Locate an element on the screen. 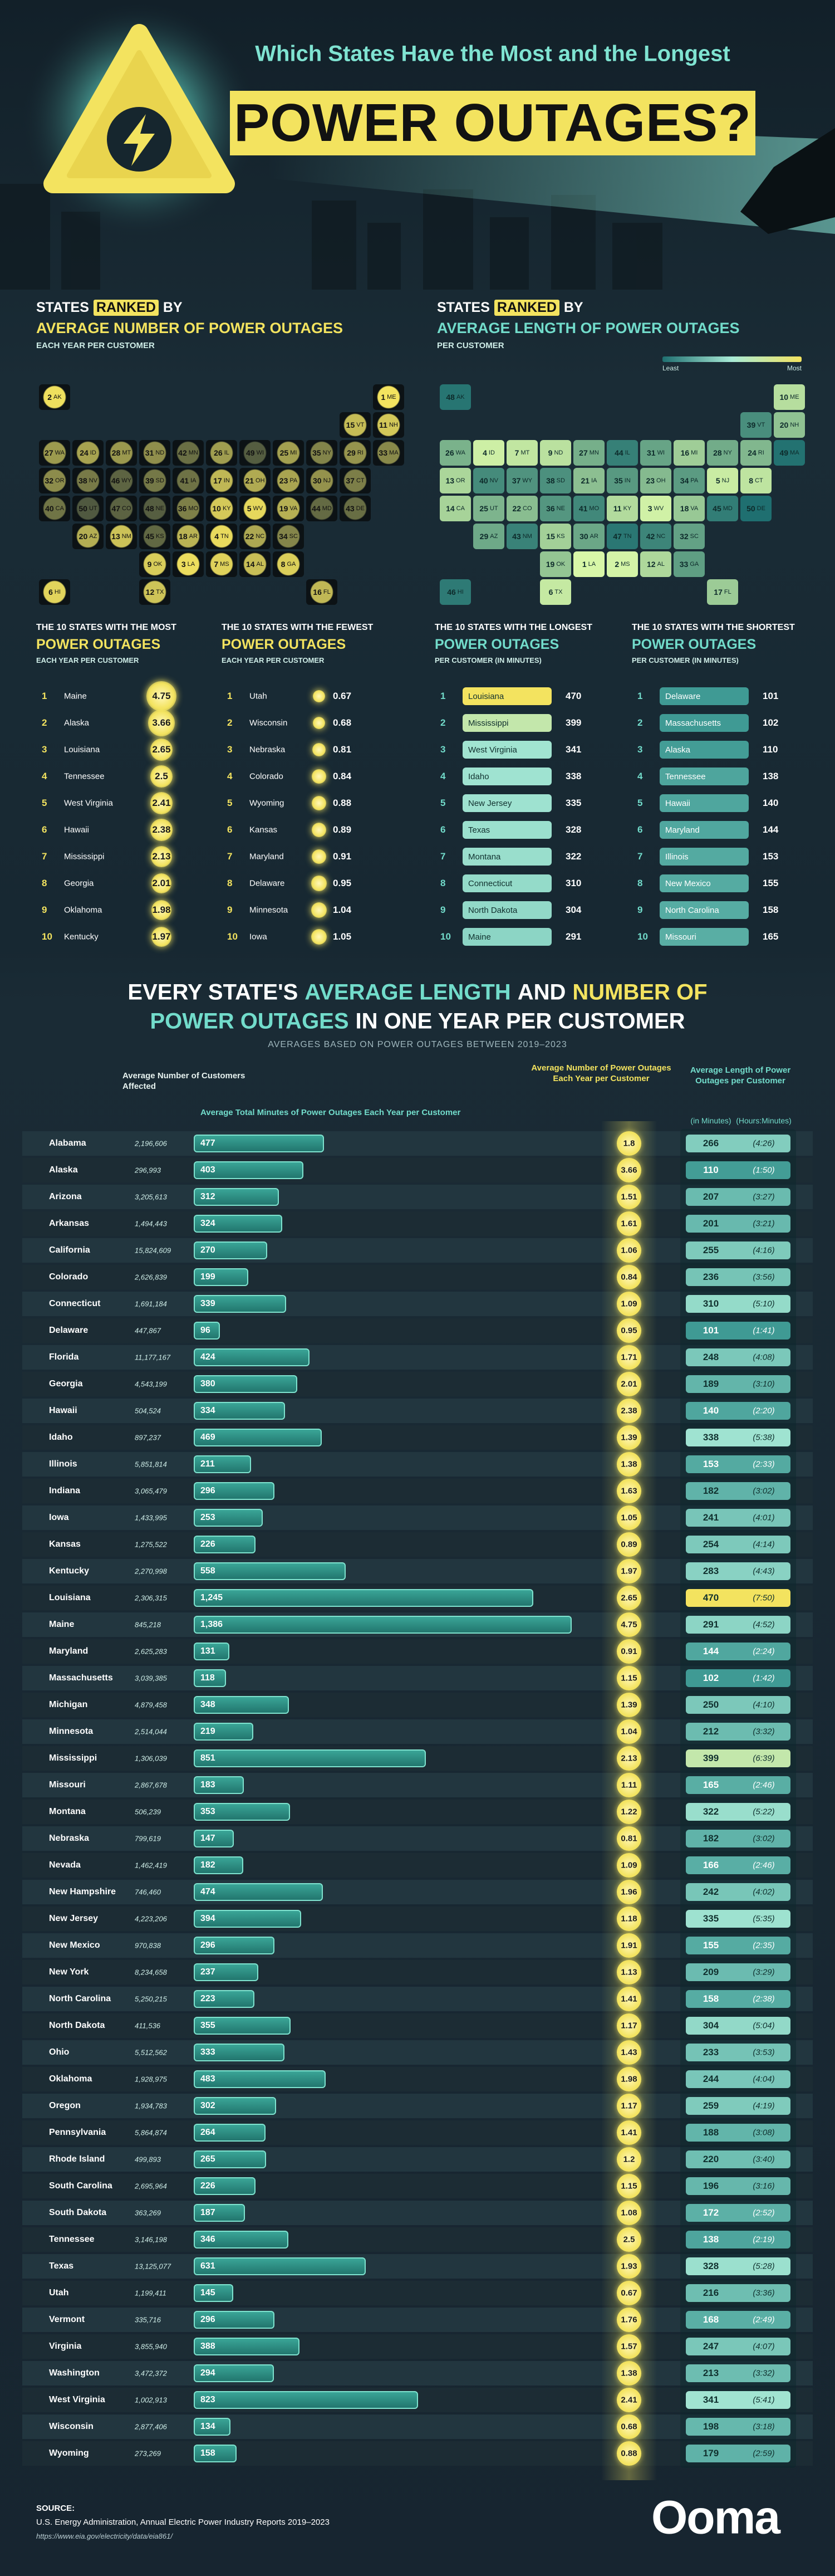  minutes-label: 302 is located at coordinates (207, 2106).